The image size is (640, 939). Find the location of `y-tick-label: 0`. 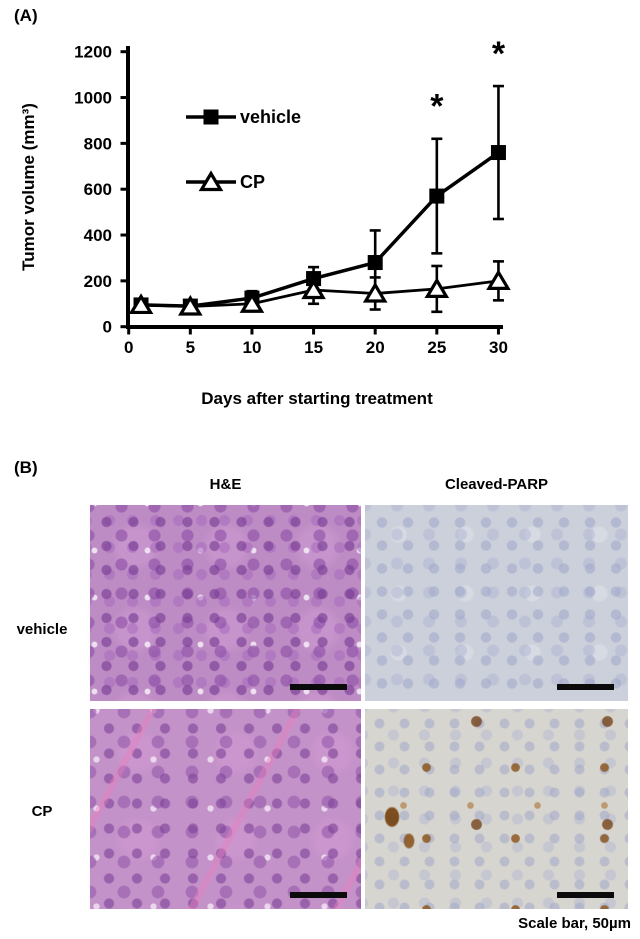

y-tick-label: 0 is located at coordinates (107, 327).